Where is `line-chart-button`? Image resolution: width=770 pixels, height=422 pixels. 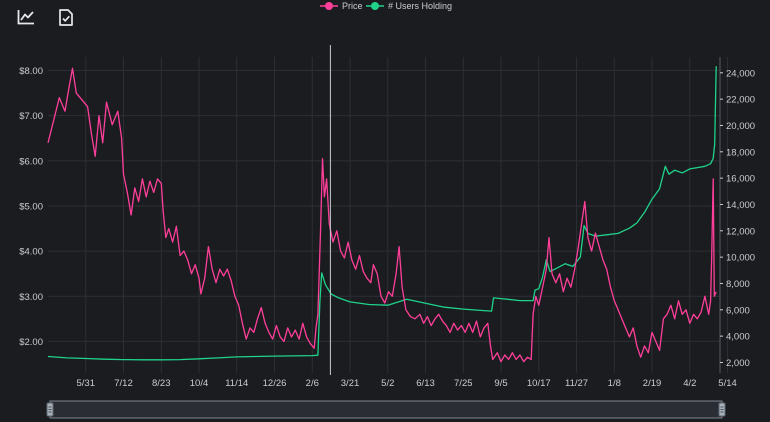 line-chart-button is located at coordinates (26, 17).